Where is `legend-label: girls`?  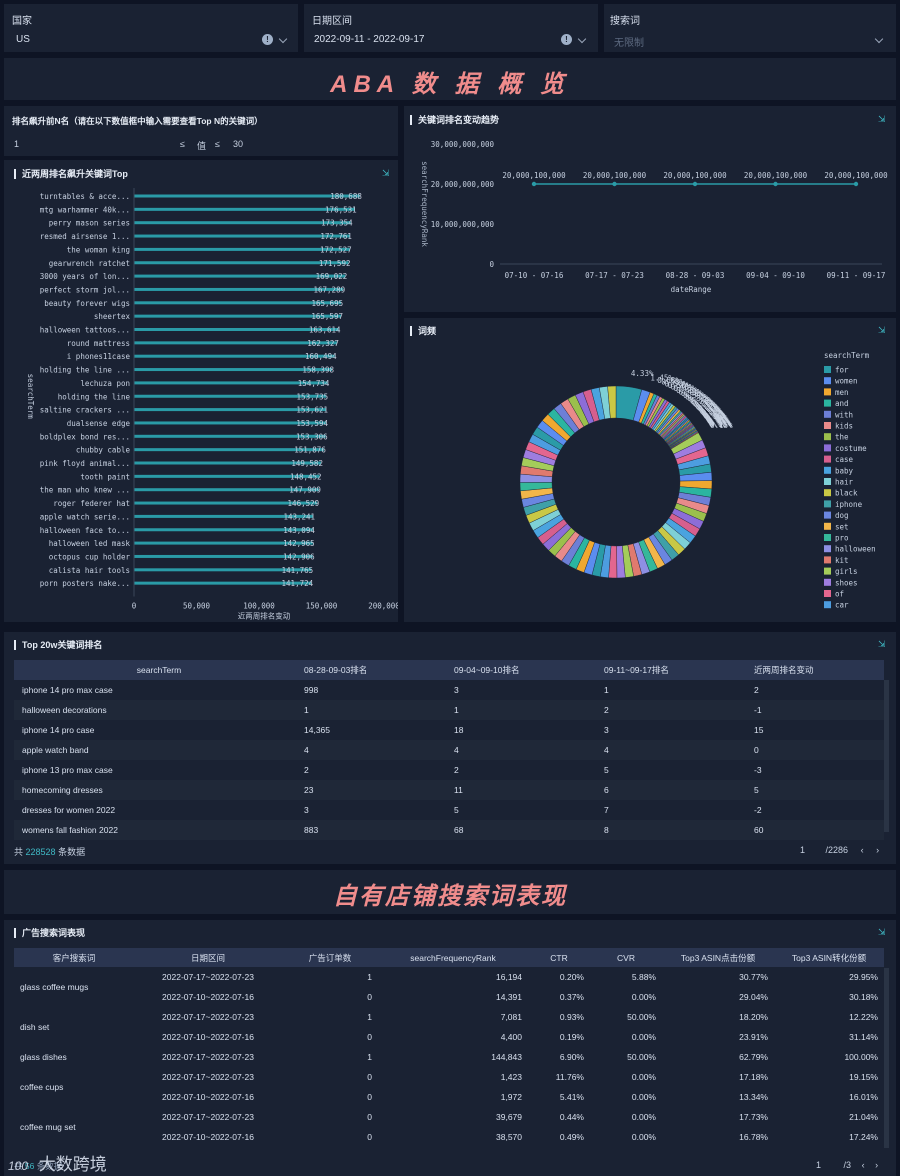
legend-label: girls is located at coordinates (846, 571).